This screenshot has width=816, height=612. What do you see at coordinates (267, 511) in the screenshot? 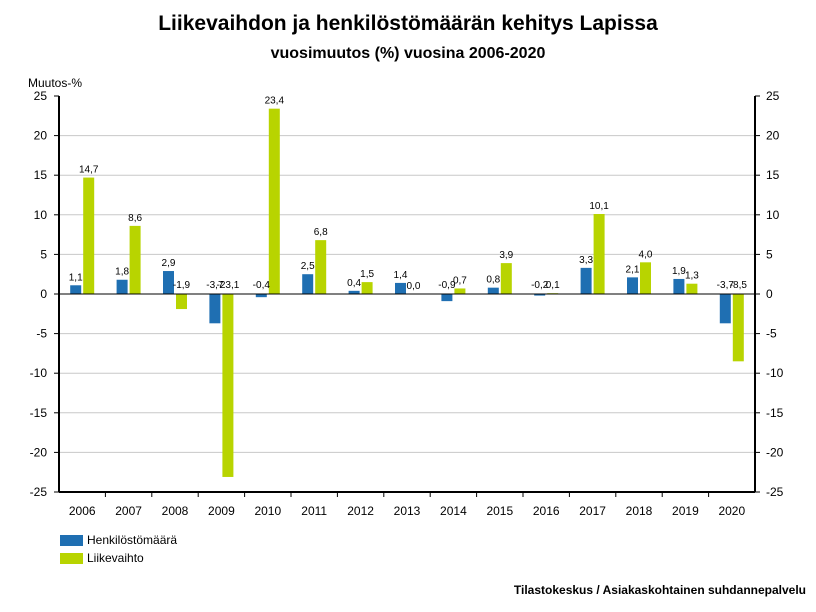
I see `x-tick-label: 2010` at bounding box center [267, 511].